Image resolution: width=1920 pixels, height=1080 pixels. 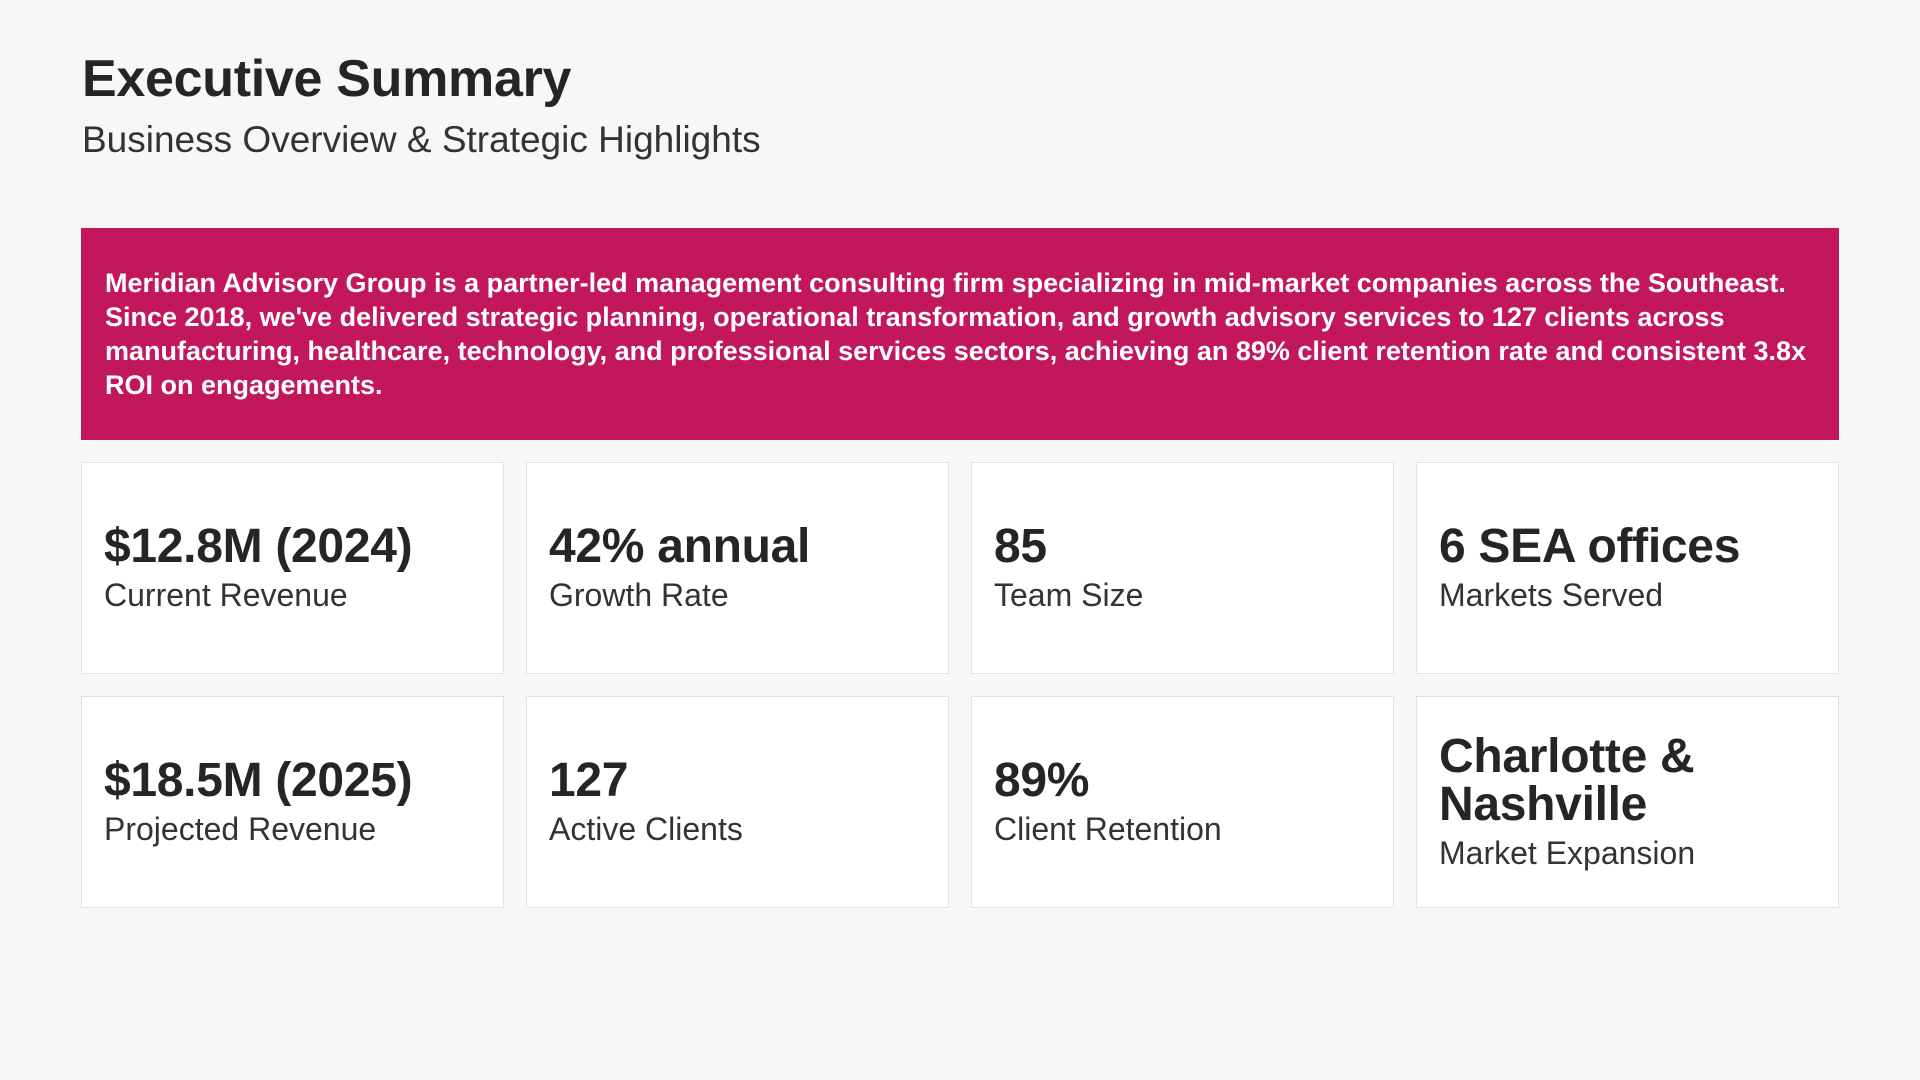 I want to click on metric-label: Markets Served, so click(x=1551, y=595).